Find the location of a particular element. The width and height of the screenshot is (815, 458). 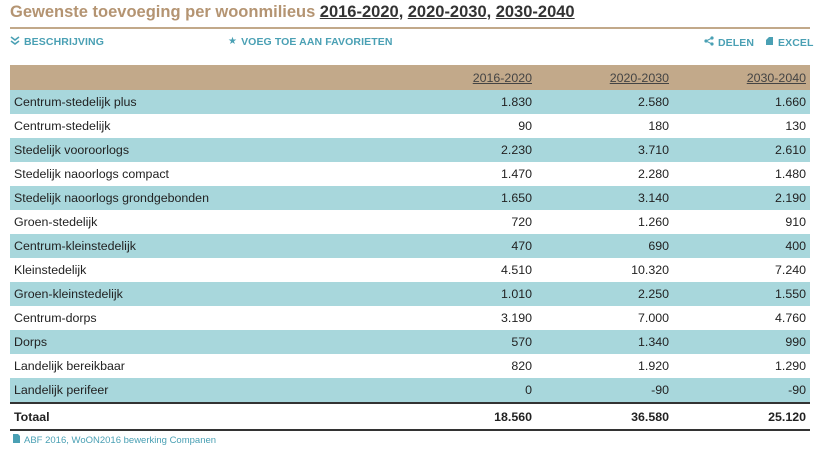

share-icon is located at coordinates (709, 42).